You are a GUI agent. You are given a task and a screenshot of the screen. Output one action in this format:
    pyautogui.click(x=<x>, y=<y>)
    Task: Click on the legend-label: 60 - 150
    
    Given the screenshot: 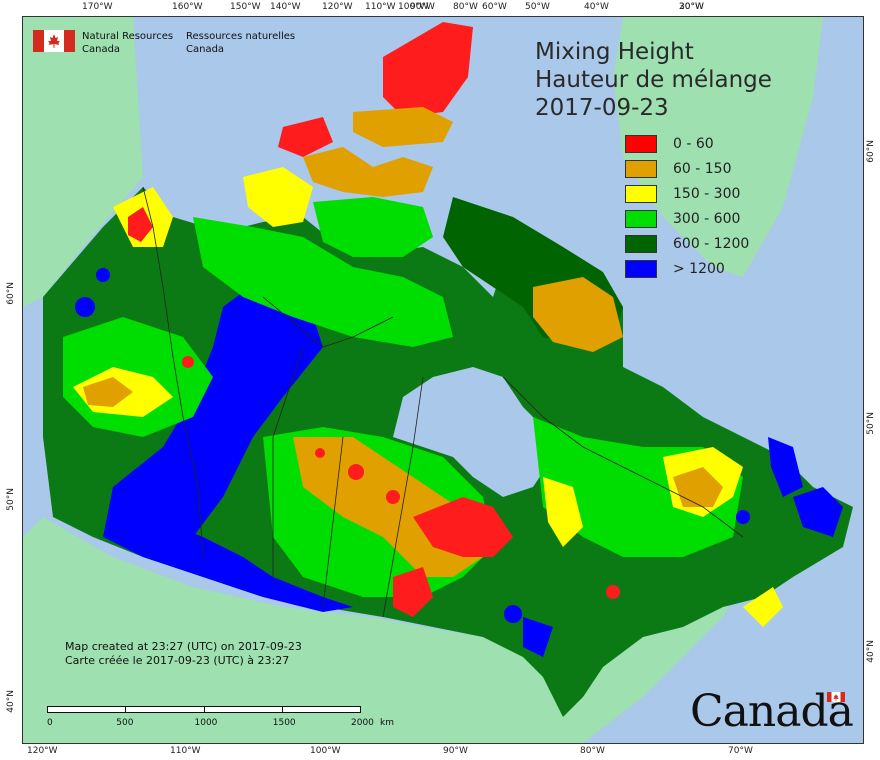 What is the action you would take?
    pyautogui.click(x=702, y=169)
    